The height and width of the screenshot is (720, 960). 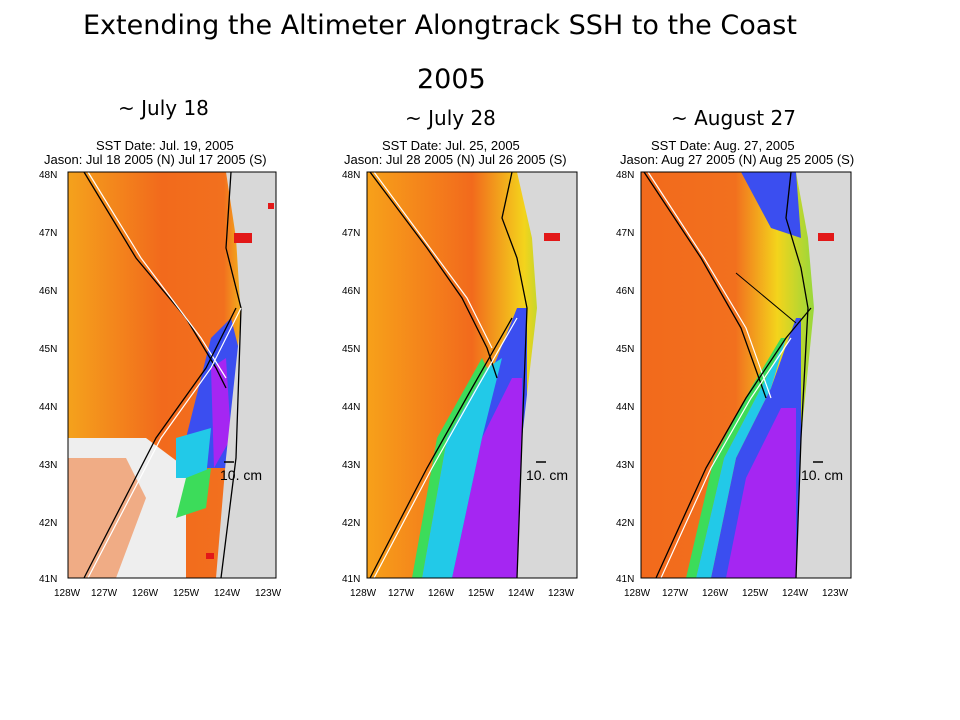 I want to click on sst-date-text: SST Date: Aug. 27, 2005, so click(x=723, y=145).